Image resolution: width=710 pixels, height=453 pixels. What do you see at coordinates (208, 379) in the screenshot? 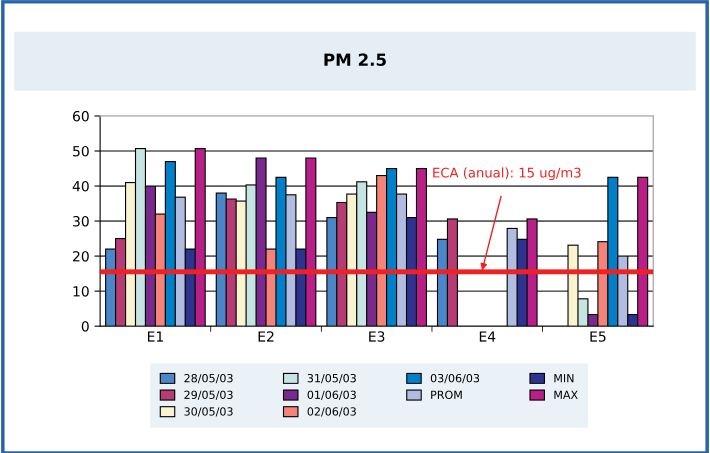
I see `legend-label: 28/05/03` at bounding box center [208, 379].